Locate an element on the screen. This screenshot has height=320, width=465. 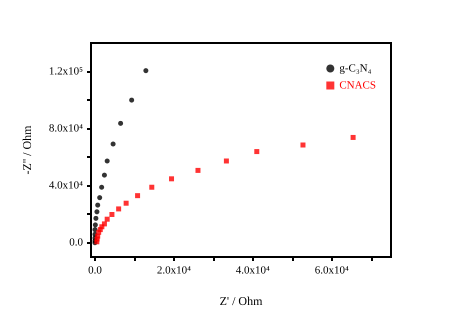
x-tick-label: 6.0x10⁴ is located at coordinates (331, 270).